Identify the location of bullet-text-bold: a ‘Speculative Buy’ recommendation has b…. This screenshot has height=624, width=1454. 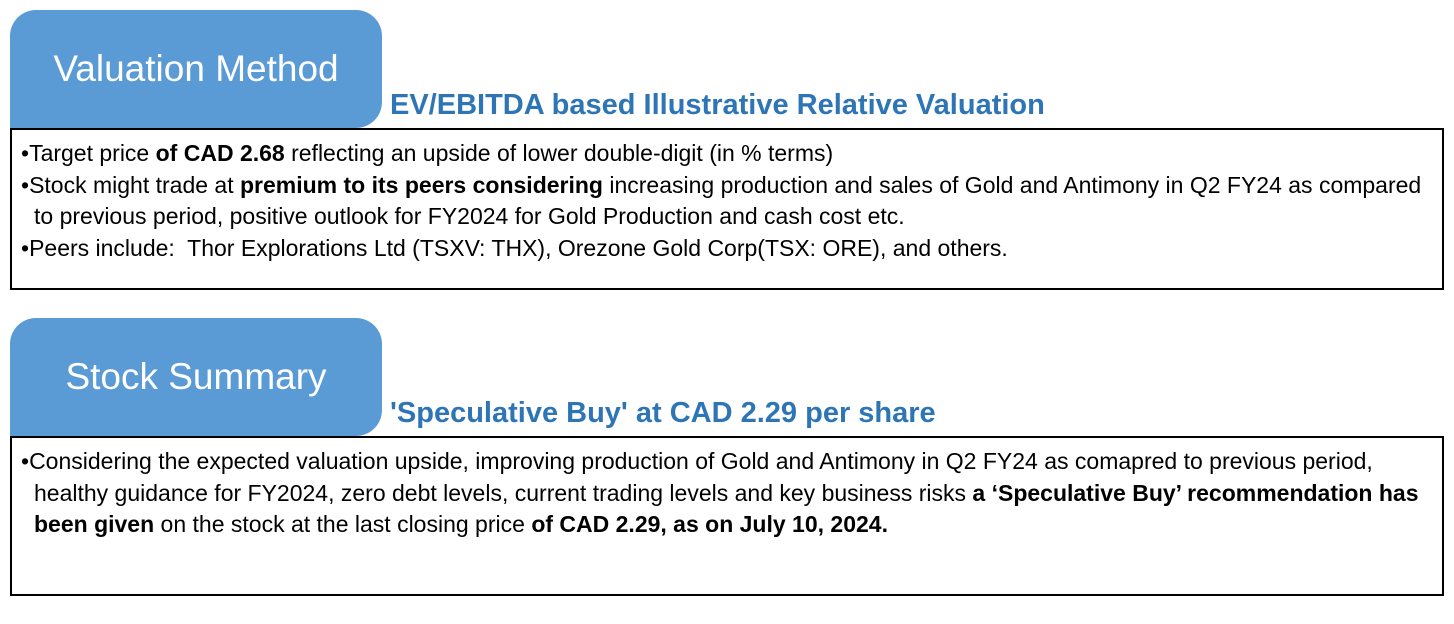
(729, 508).